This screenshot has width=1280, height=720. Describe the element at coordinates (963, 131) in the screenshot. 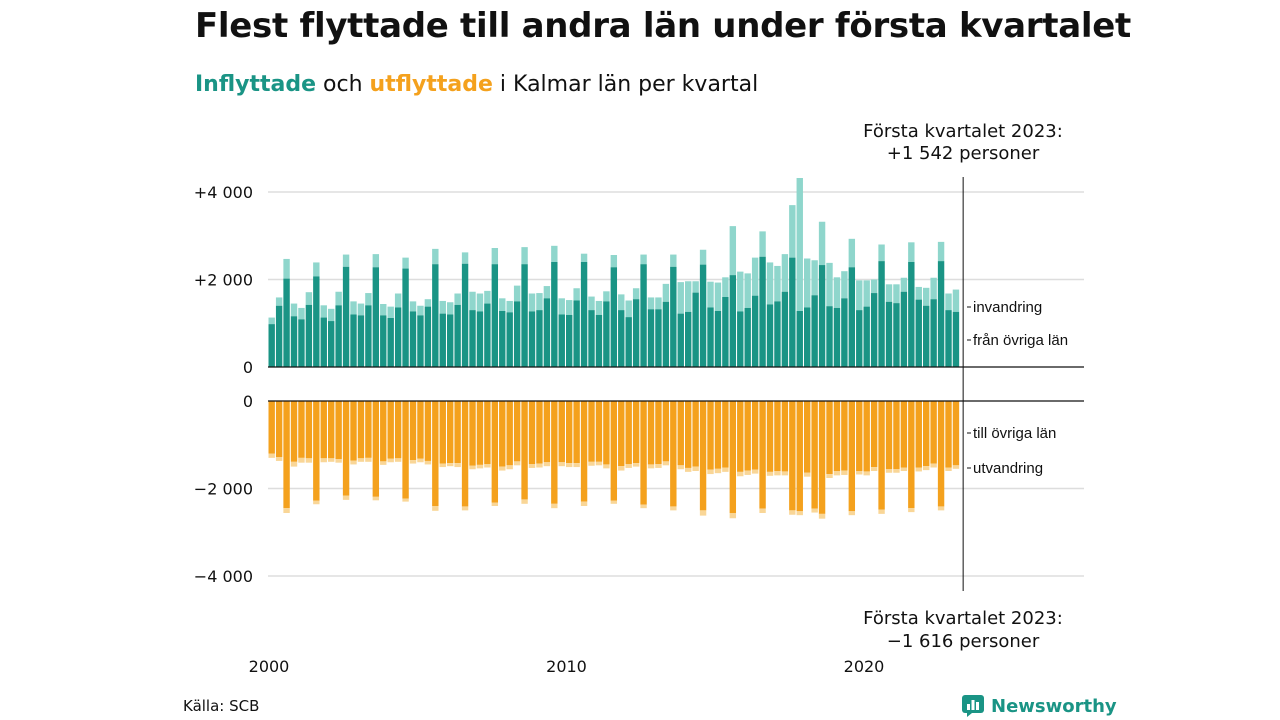

I see `callout-top-line1: Första kvartalet 2023:` at that location.